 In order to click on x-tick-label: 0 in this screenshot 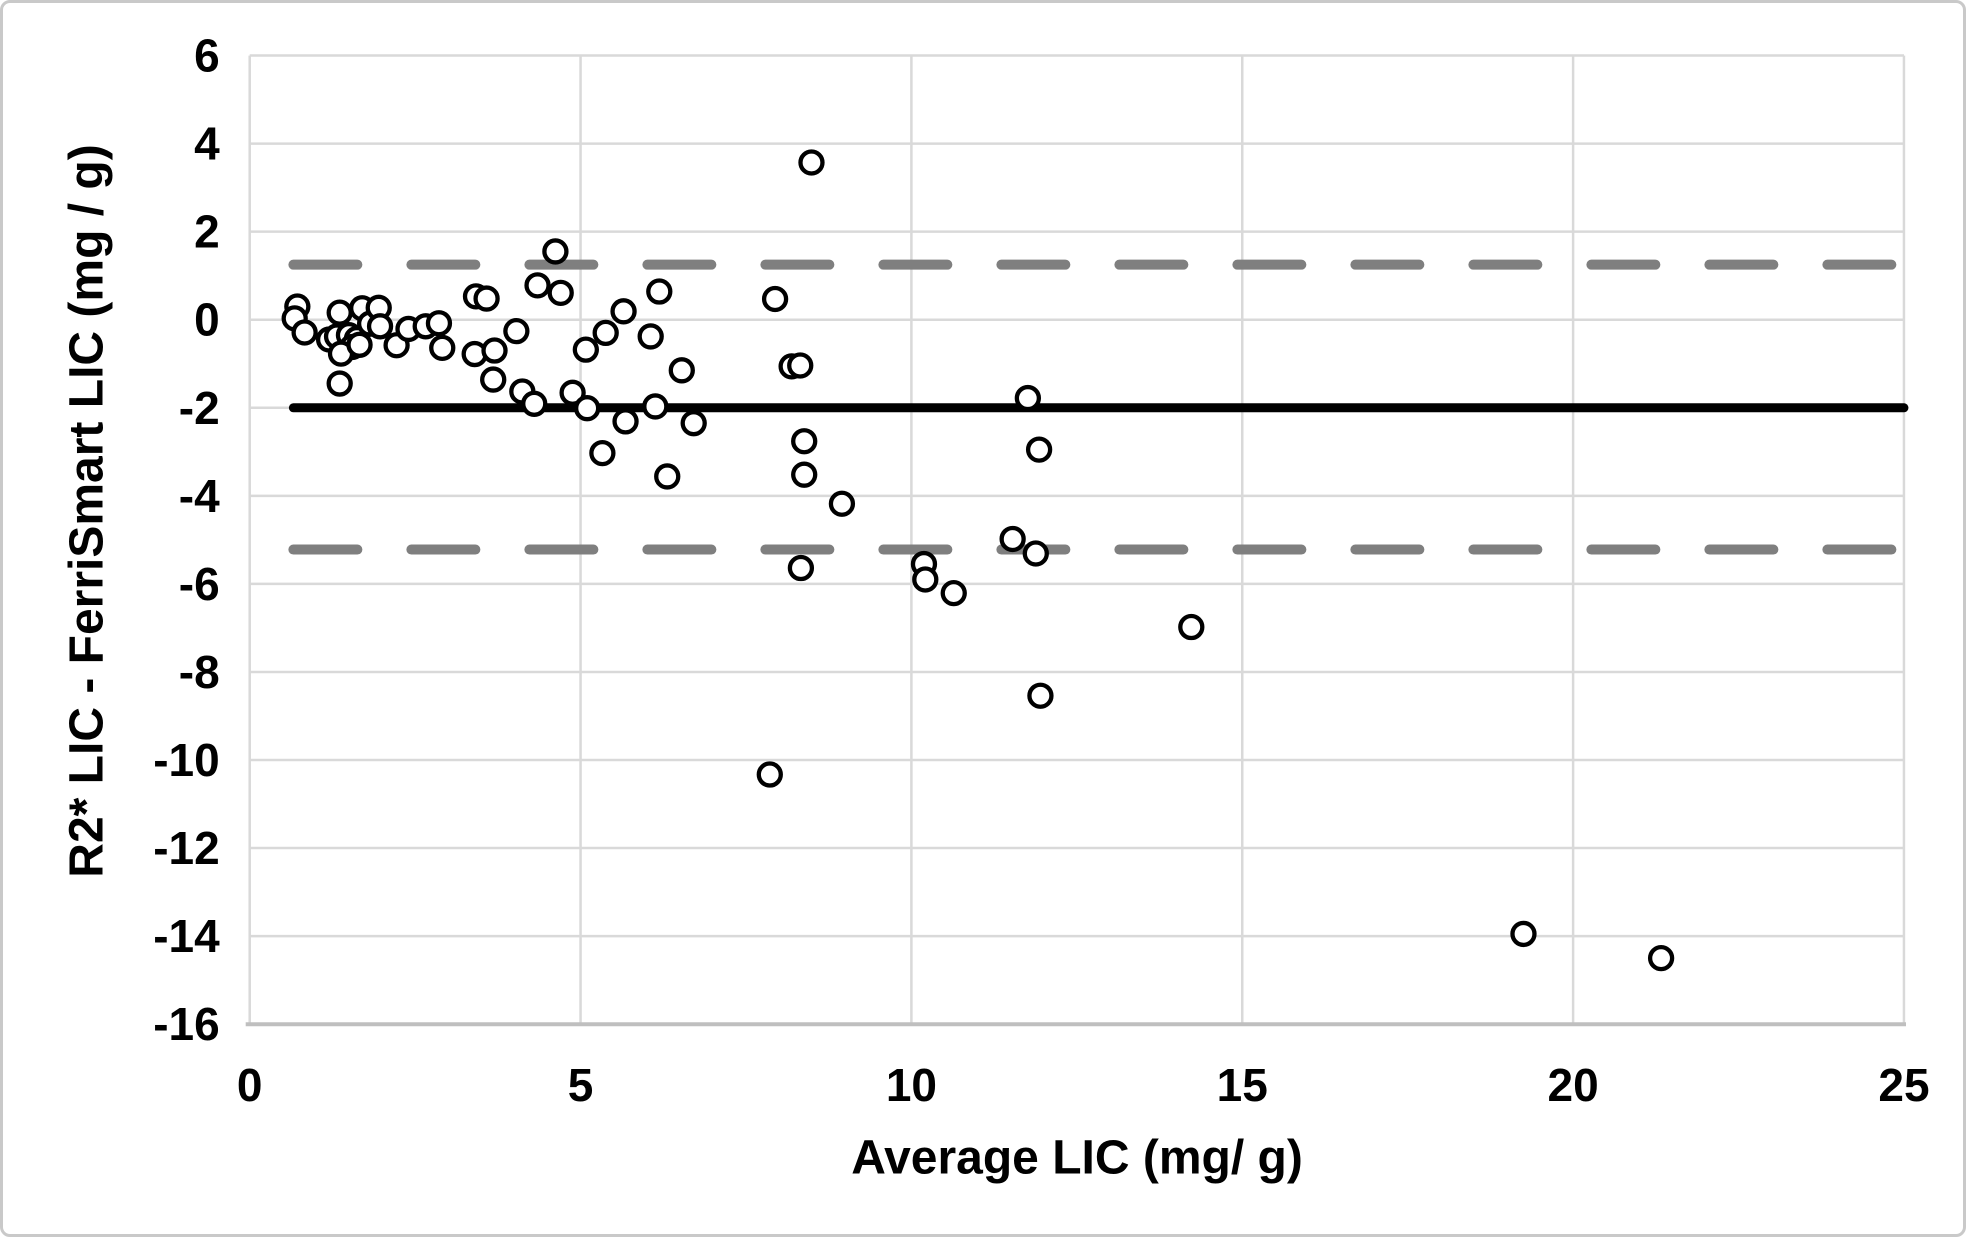, I will do `click(250, 1085)`.